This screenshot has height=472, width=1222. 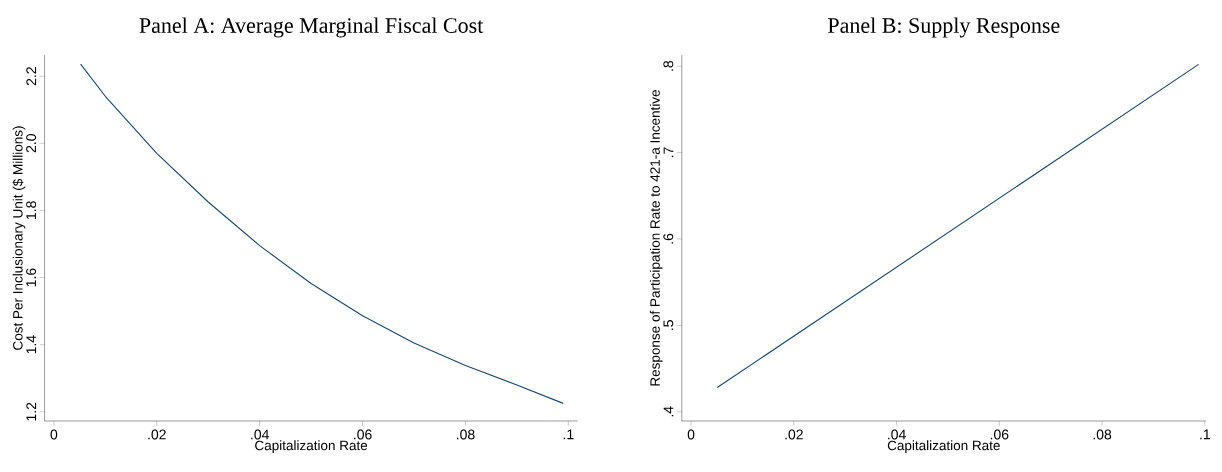 What do you see at coordinates (31, 411) in the screenshot?
I see `y-tick-label: 1.2` at bounding box center [31, 411].